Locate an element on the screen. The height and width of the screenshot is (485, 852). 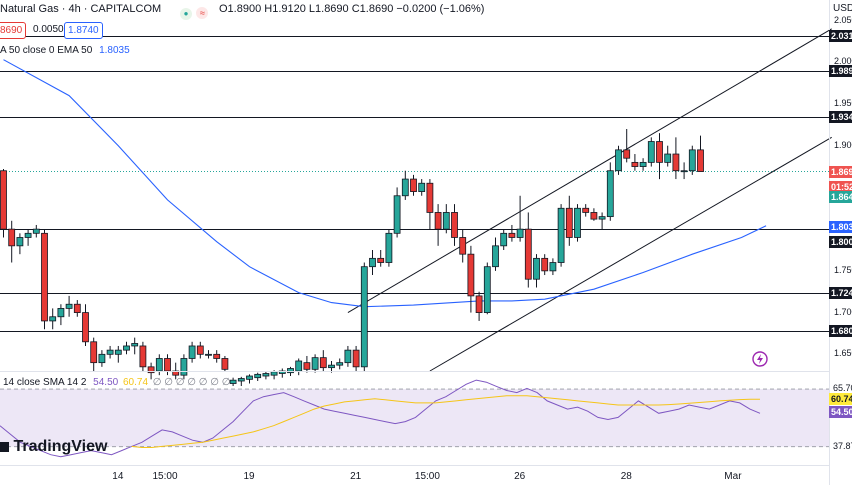
eye-icon: ● is located at coordinates (186, 14).